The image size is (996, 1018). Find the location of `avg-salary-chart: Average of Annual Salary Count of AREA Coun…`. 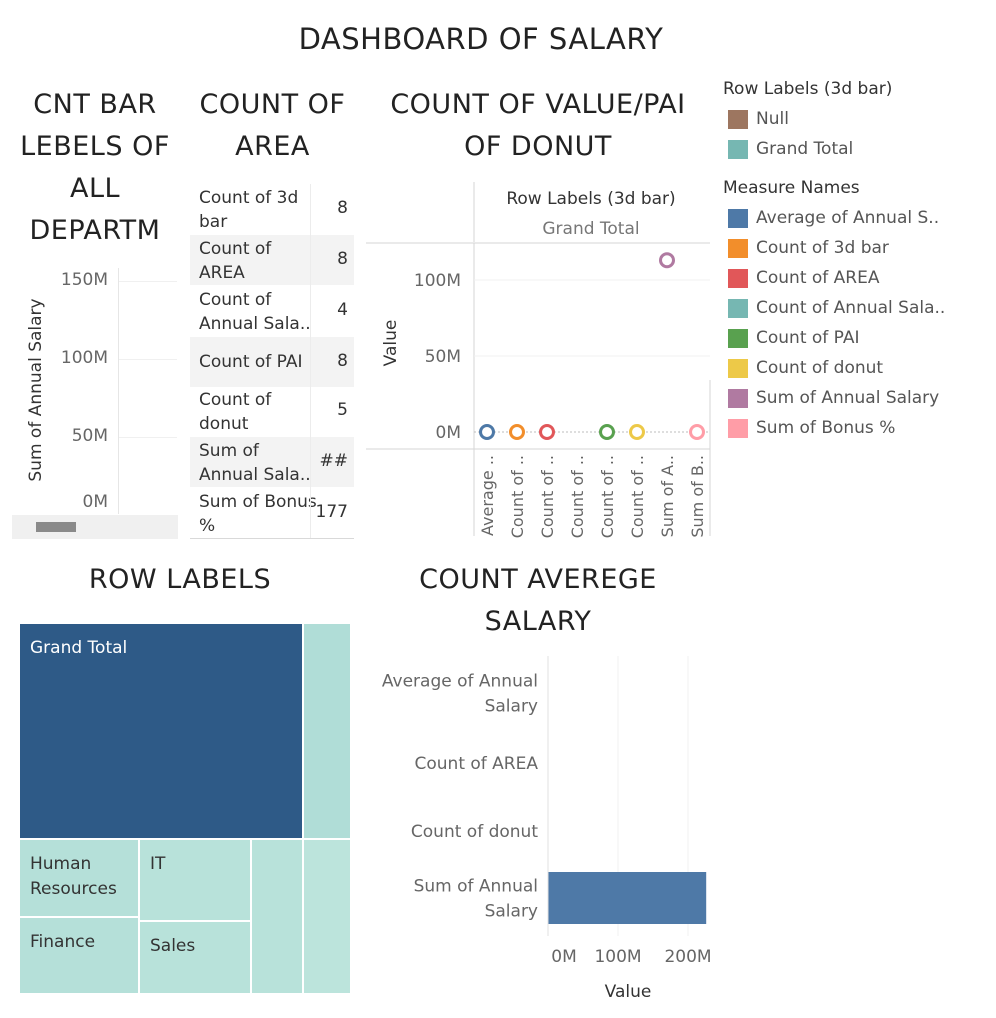

avg-salary-chart: Average of Annual Salary Count of AREA Coun… is located at coordinates (547, 811).